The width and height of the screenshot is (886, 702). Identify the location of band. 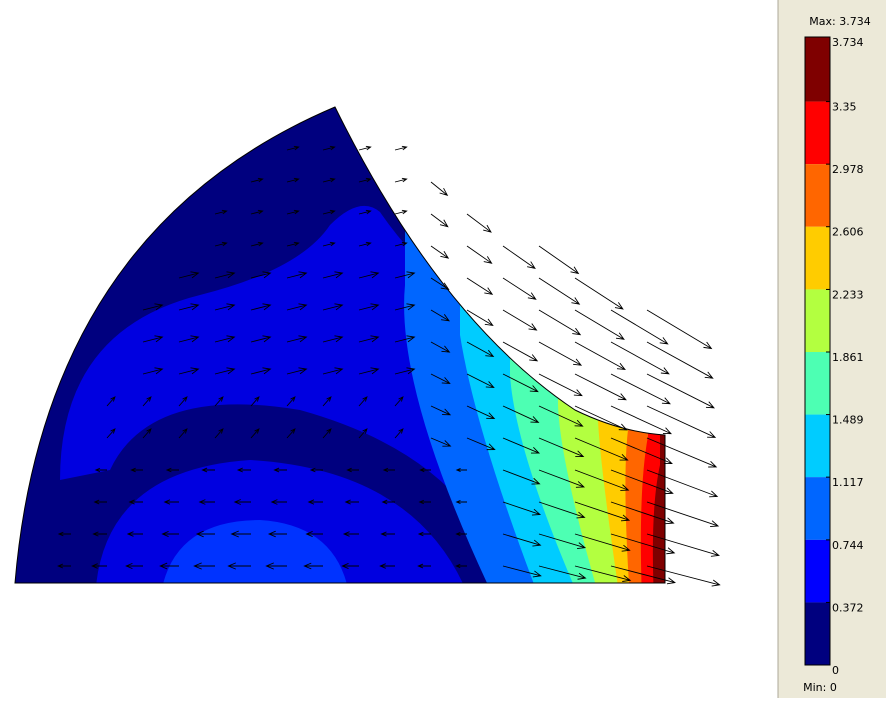
(255, 551).